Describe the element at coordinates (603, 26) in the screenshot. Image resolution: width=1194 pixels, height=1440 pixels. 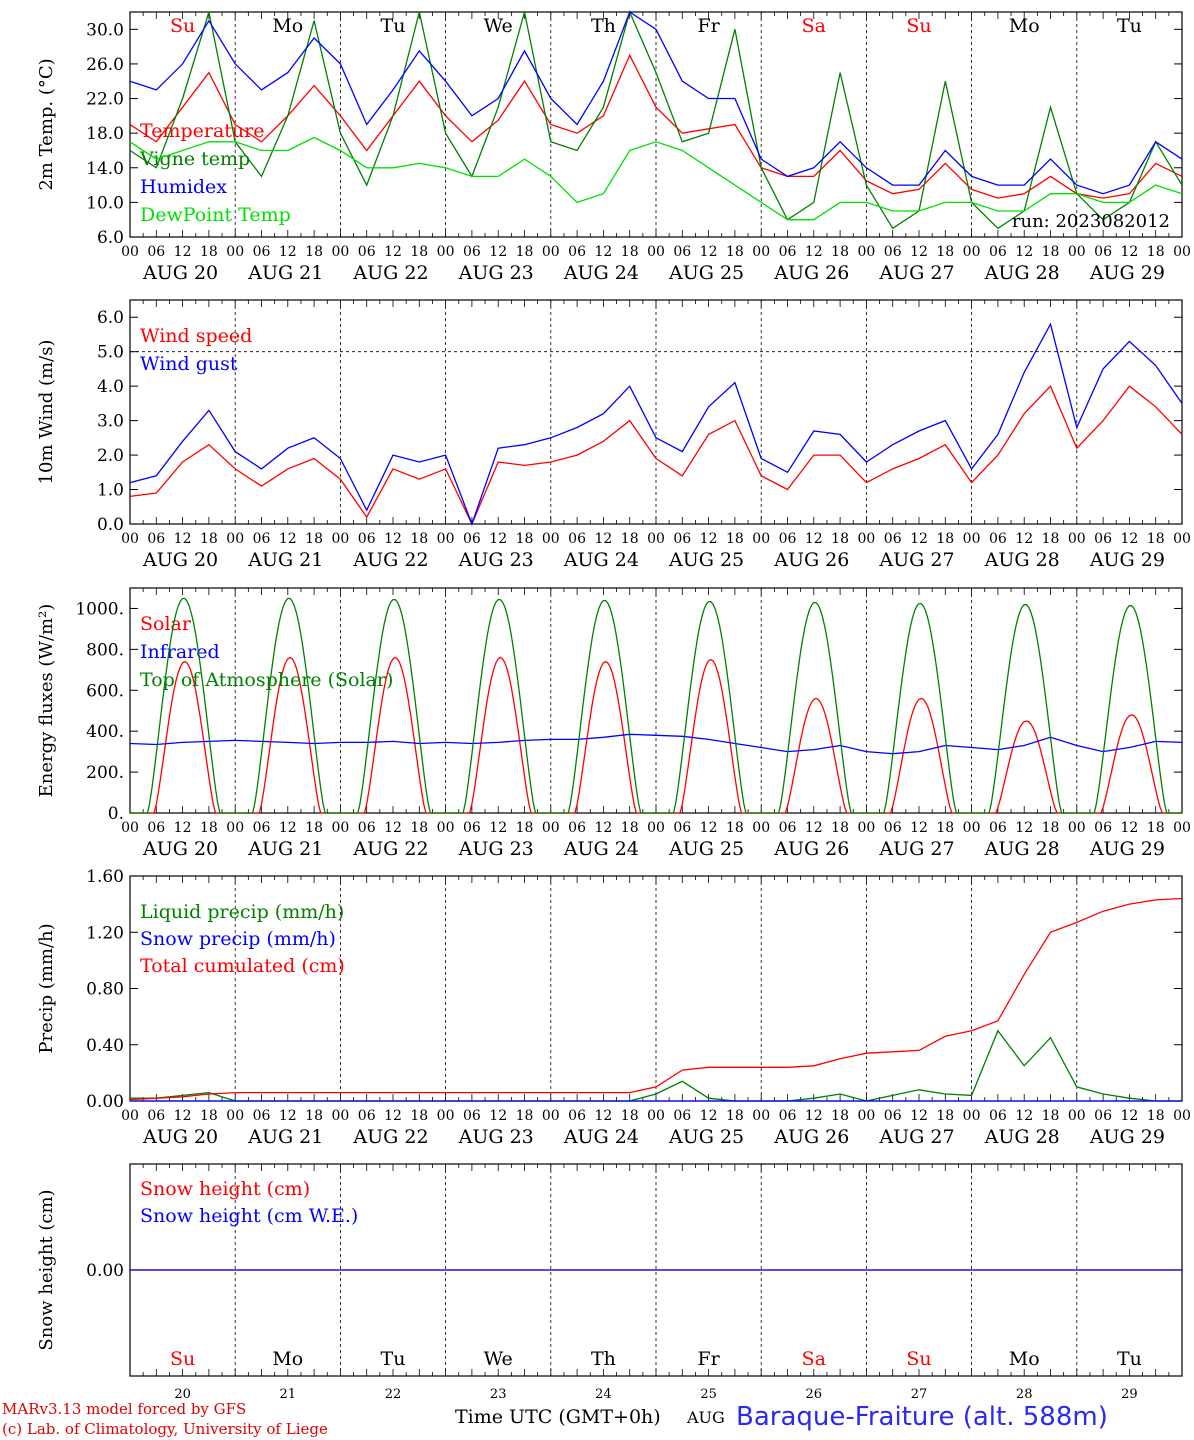
I see `weekday-label: Th` at that location.